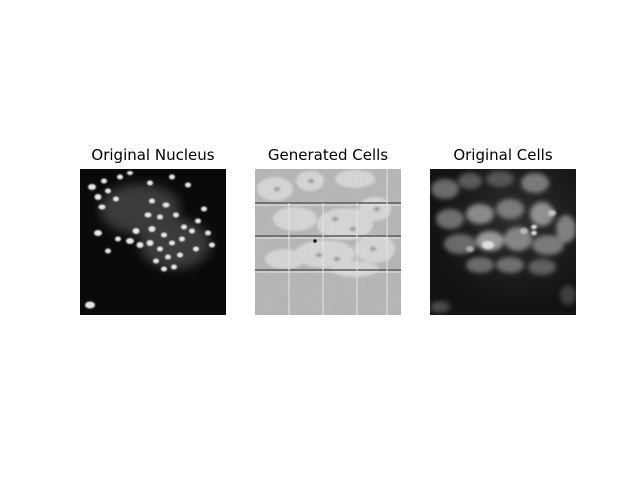  I want to click on panel-title: Original Cells, so click(503, 155).